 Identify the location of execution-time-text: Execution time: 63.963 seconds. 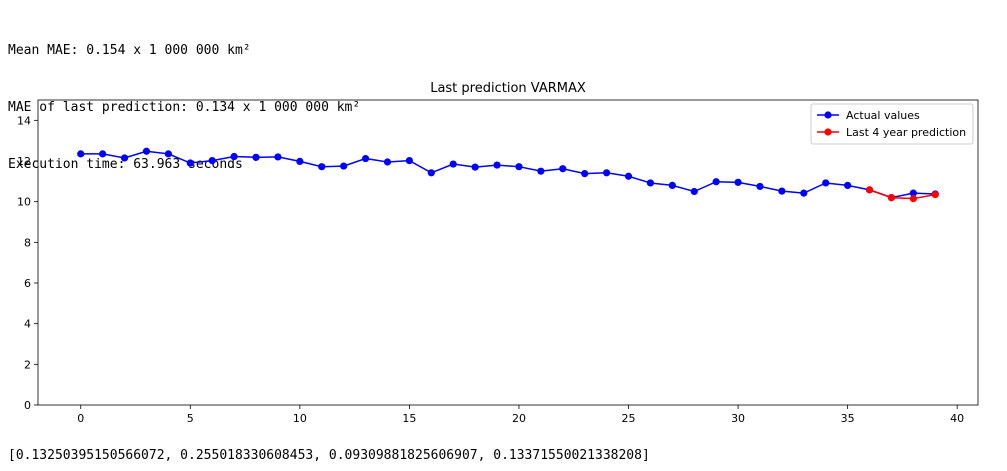
(125, 164).